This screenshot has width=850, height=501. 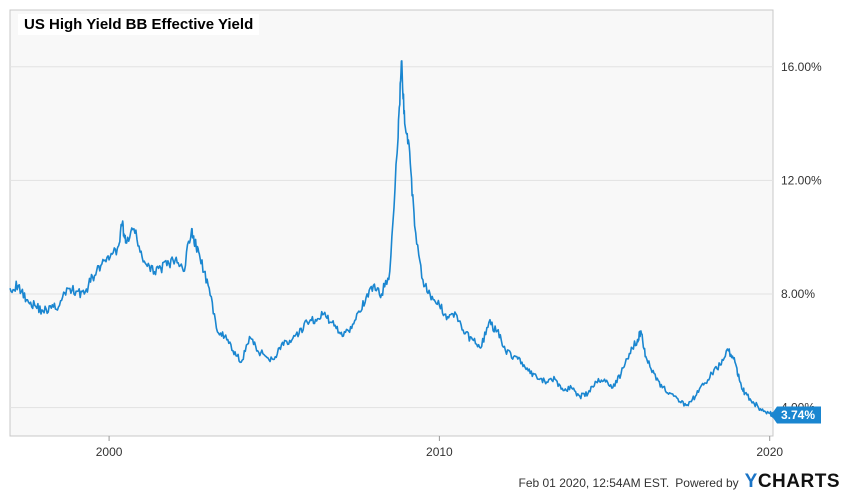 I want to click on x-axis-ticks: 2000 2010 2020, so click(x=439, y=447).